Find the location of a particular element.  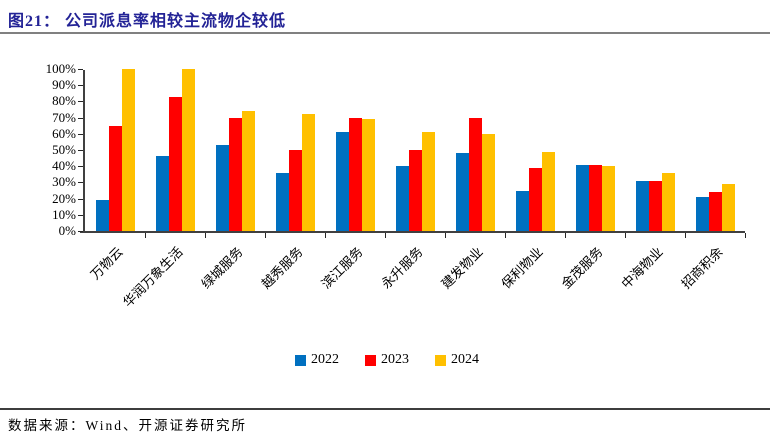

legend-label: 2022 is located at coordinates (325, 359).